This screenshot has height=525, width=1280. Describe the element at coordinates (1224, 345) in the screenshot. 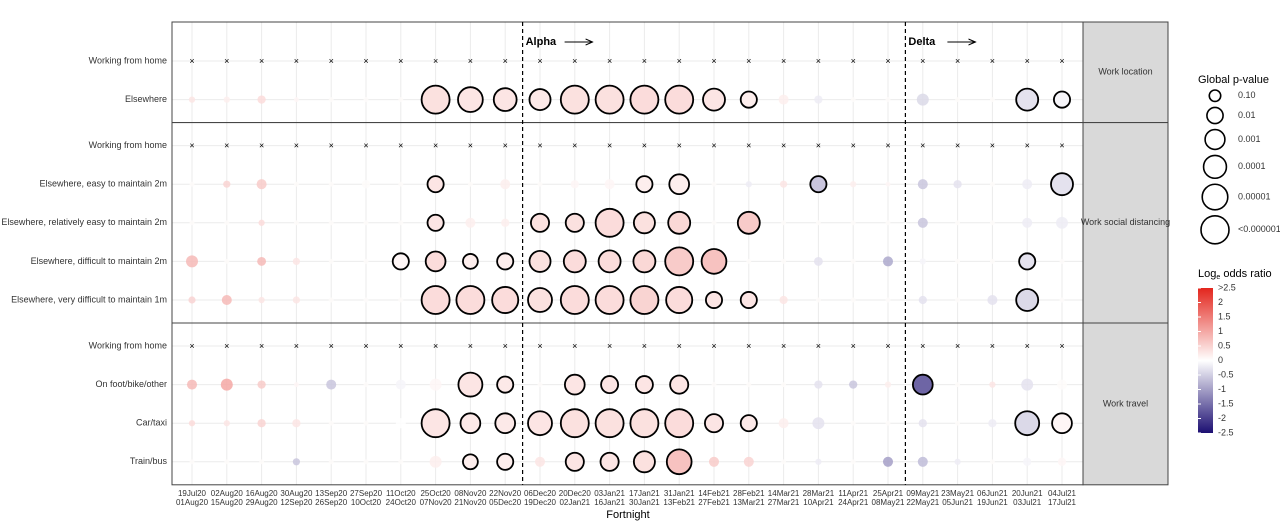

I see `color-tick-label: 0.5` at that location.